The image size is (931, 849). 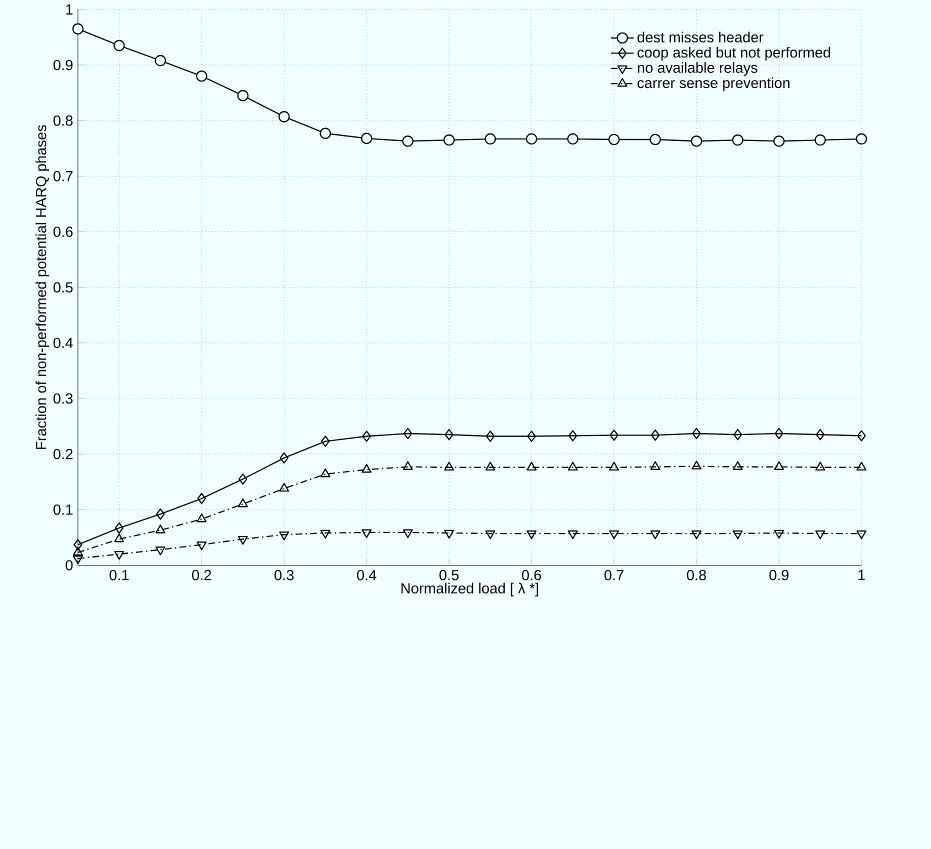 What do you see at coordinates (63, 232) in the screenshot?
I see `y-tick-label: 0.6` at bounding box center [63, 232].